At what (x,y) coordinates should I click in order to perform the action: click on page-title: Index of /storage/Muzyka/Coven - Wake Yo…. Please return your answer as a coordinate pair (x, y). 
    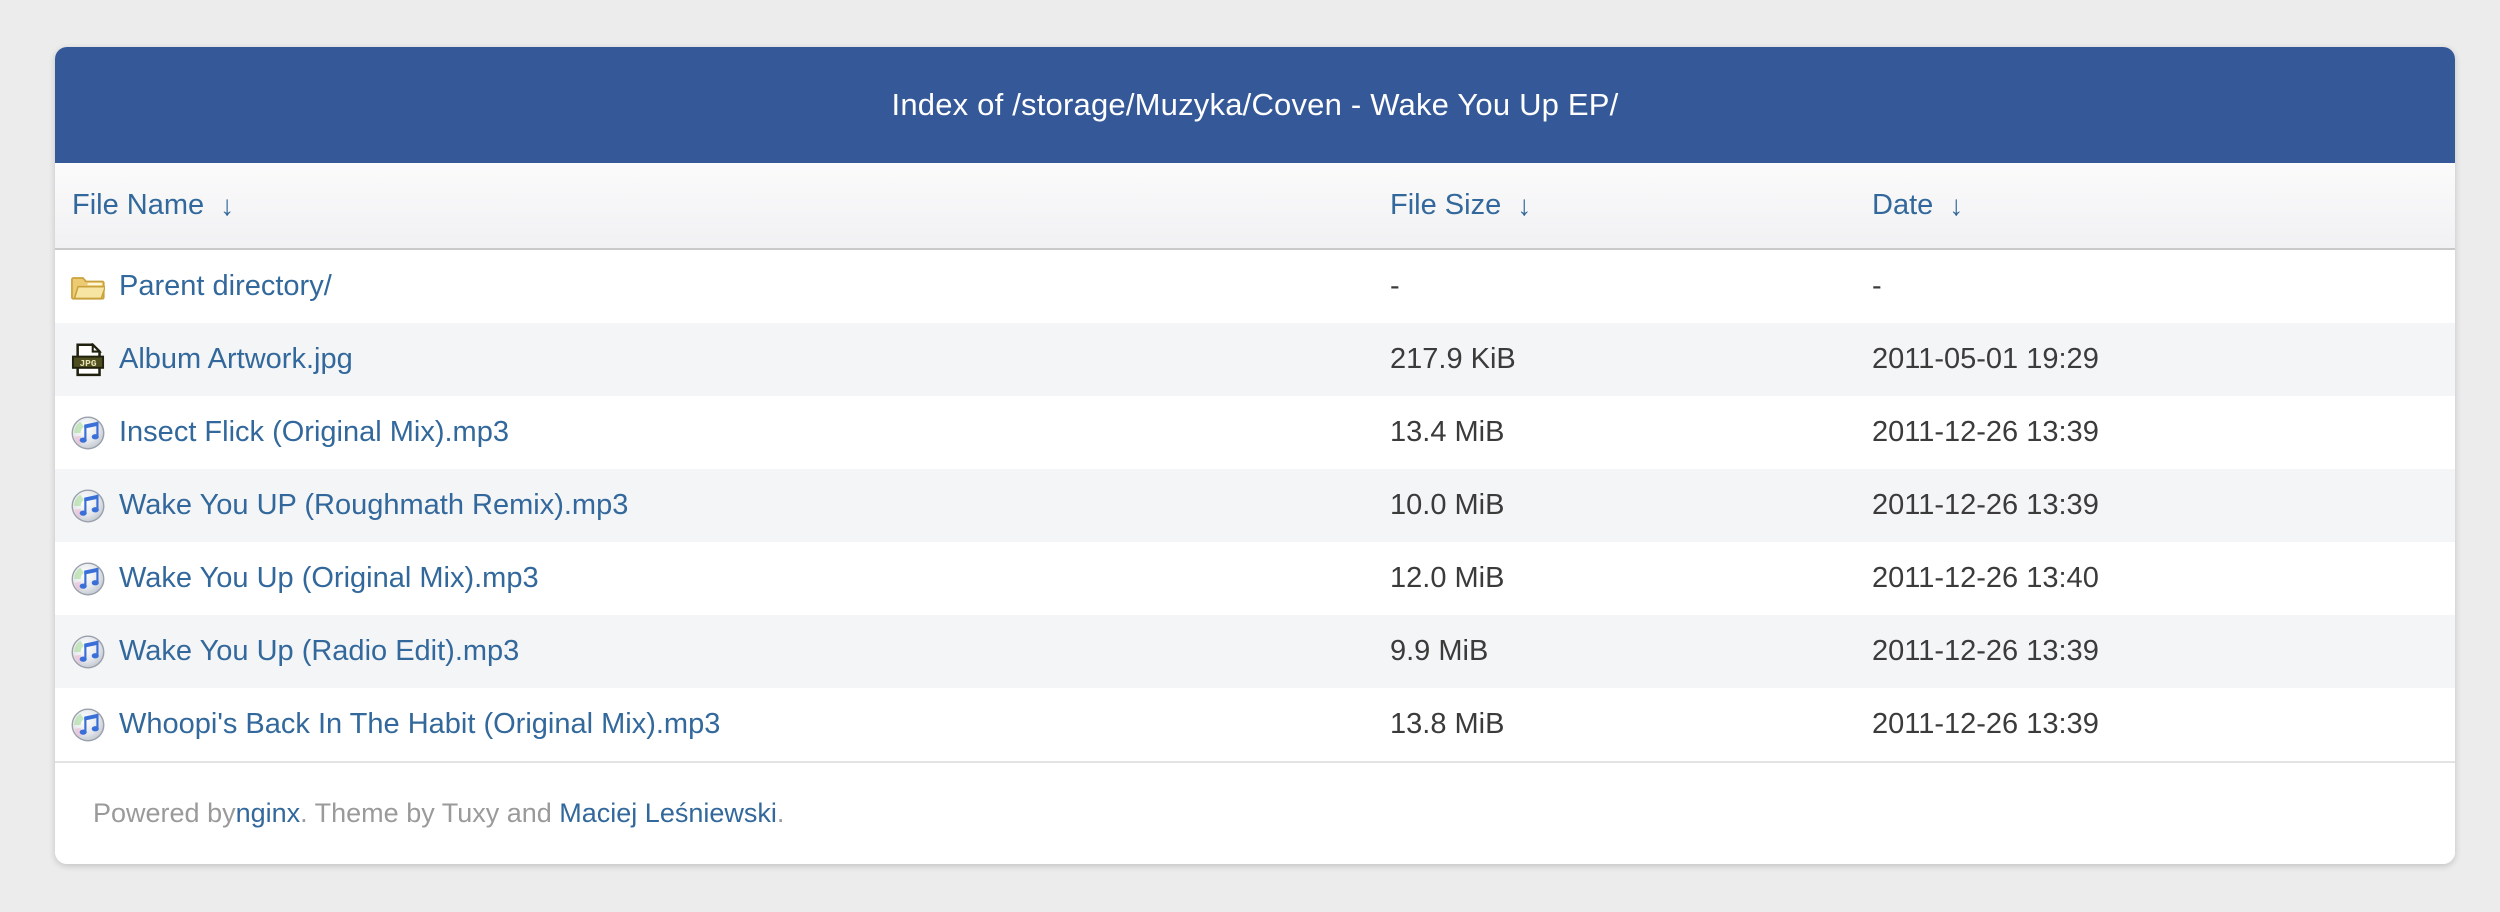
    Looking at the image, I should click on (1255, 104).